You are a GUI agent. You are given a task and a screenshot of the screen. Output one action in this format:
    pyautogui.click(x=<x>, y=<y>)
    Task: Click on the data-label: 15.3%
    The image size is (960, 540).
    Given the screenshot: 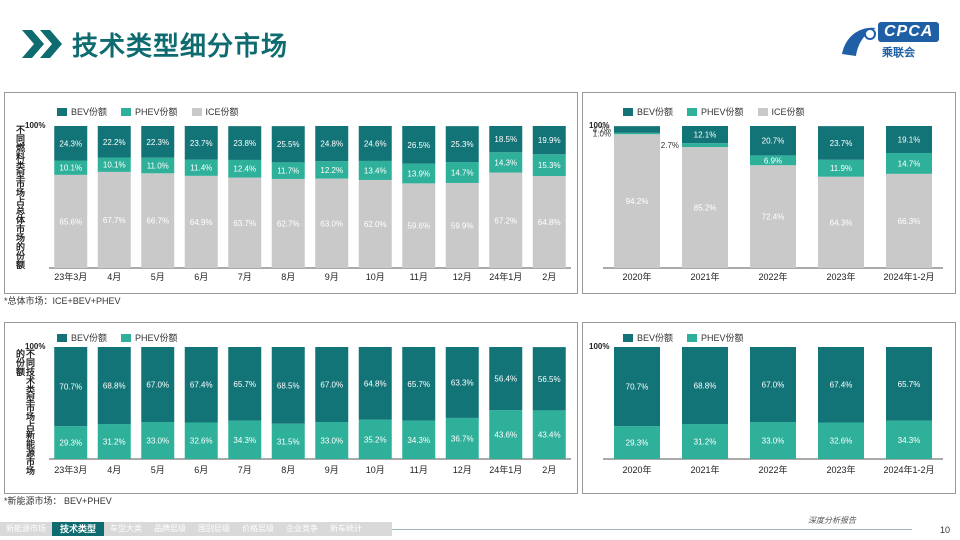 What is the action you would take?
    pyautogui.click(x=549, y=165)
    